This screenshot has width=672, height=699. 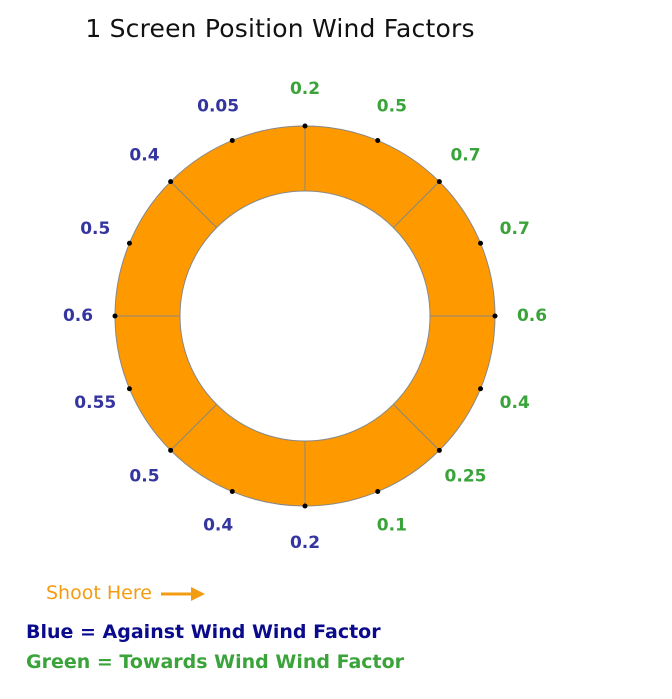 What do you see at coordinates (532, 316) in the screenshot?
I see `towards-wind-factor-label: 0.6` at bounding box center [532, 316].